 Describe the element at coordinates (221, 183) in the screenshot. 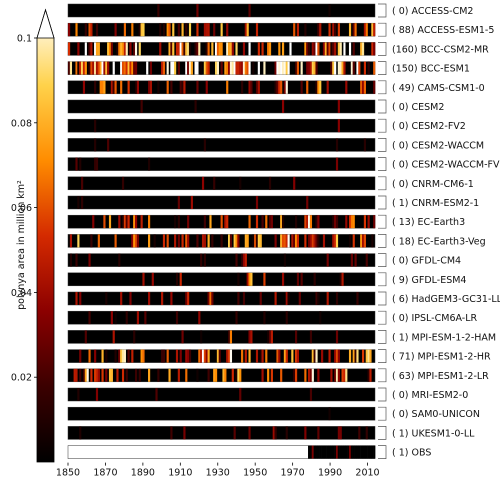

I see `row-background` at that location.